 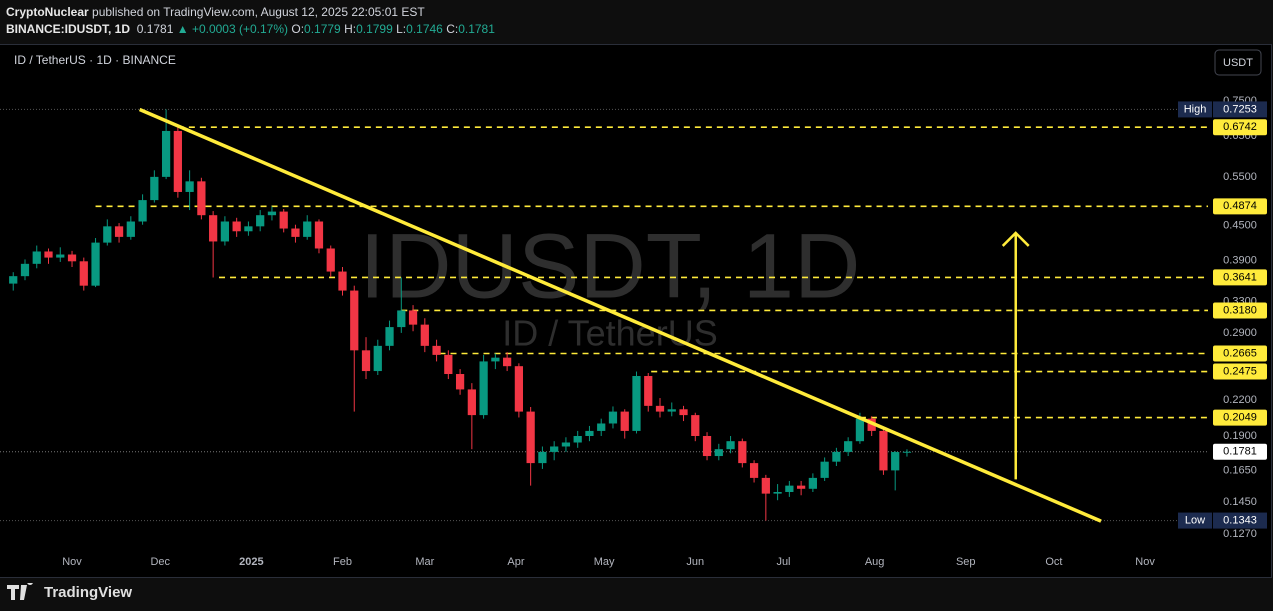 I want to click on y-tick-label: 0.1450, so click(x=1240, y=502).